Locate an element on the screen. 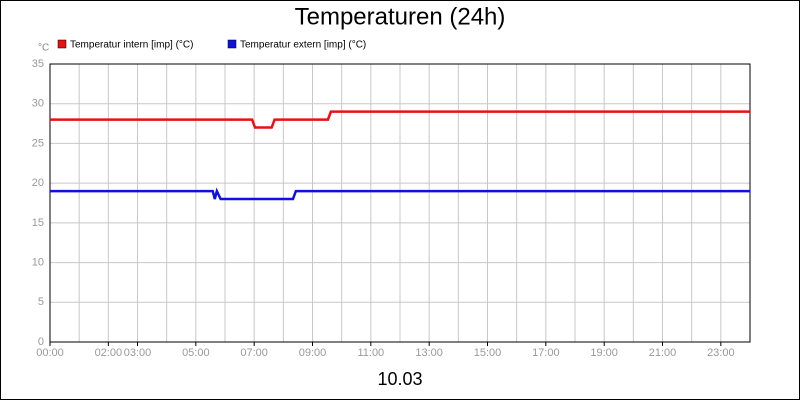 Image resolution: width=800 pixels, height=400 pixels. x-tick-label: 23:00 is located at coordinates (721, 353).